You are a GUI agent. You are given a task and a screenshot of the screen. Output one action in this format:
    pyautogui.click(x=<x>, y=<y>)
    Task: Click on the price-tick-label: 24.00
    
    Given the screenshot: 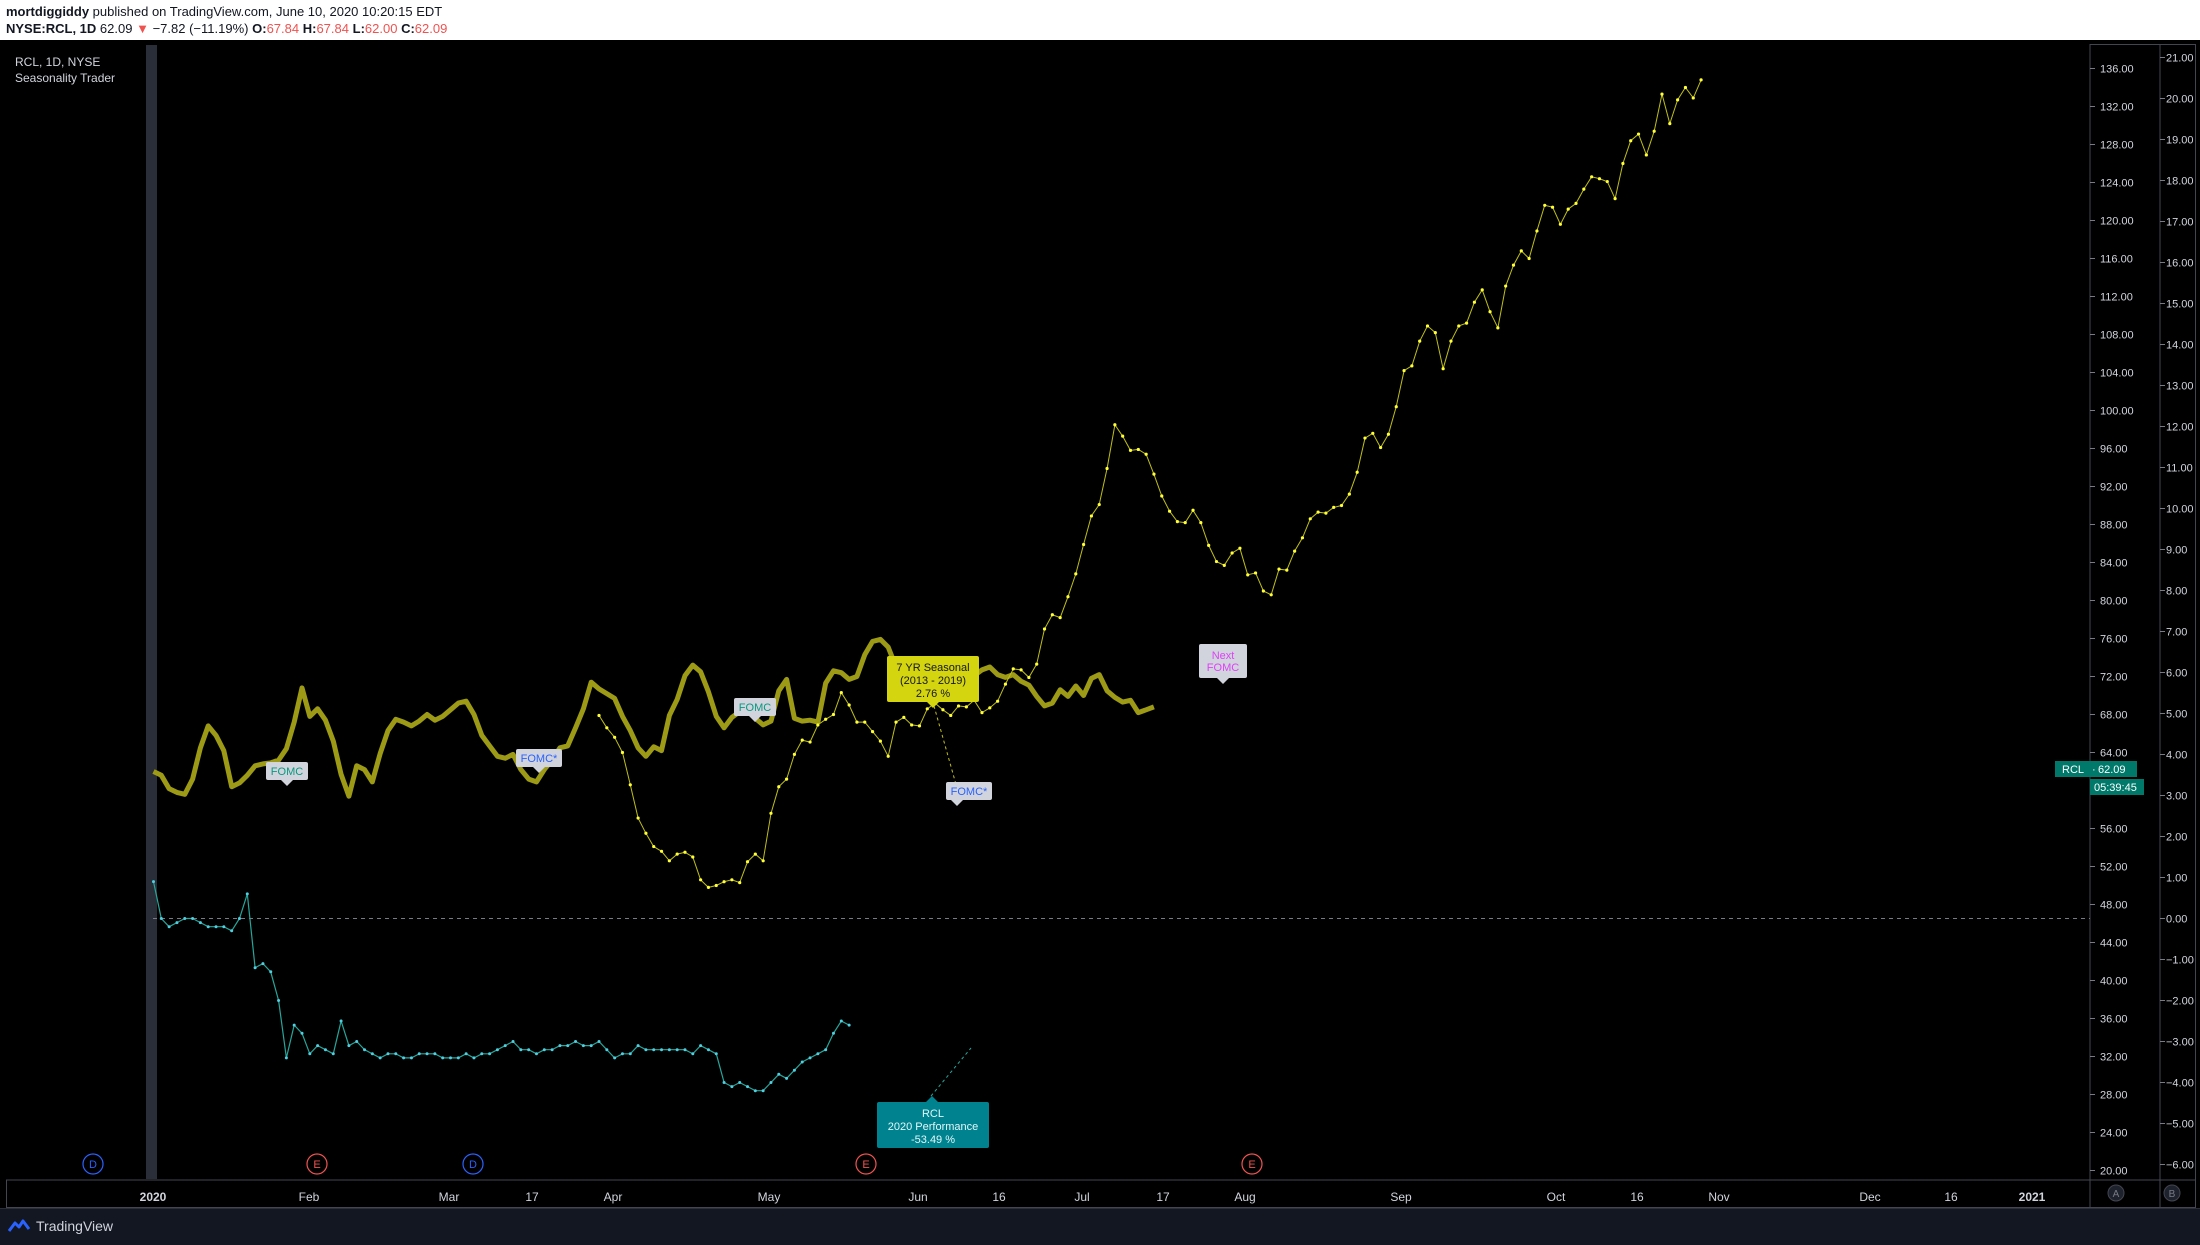 What is the action you would take?
    pyautogui.click(x=2114, y=1134)
    